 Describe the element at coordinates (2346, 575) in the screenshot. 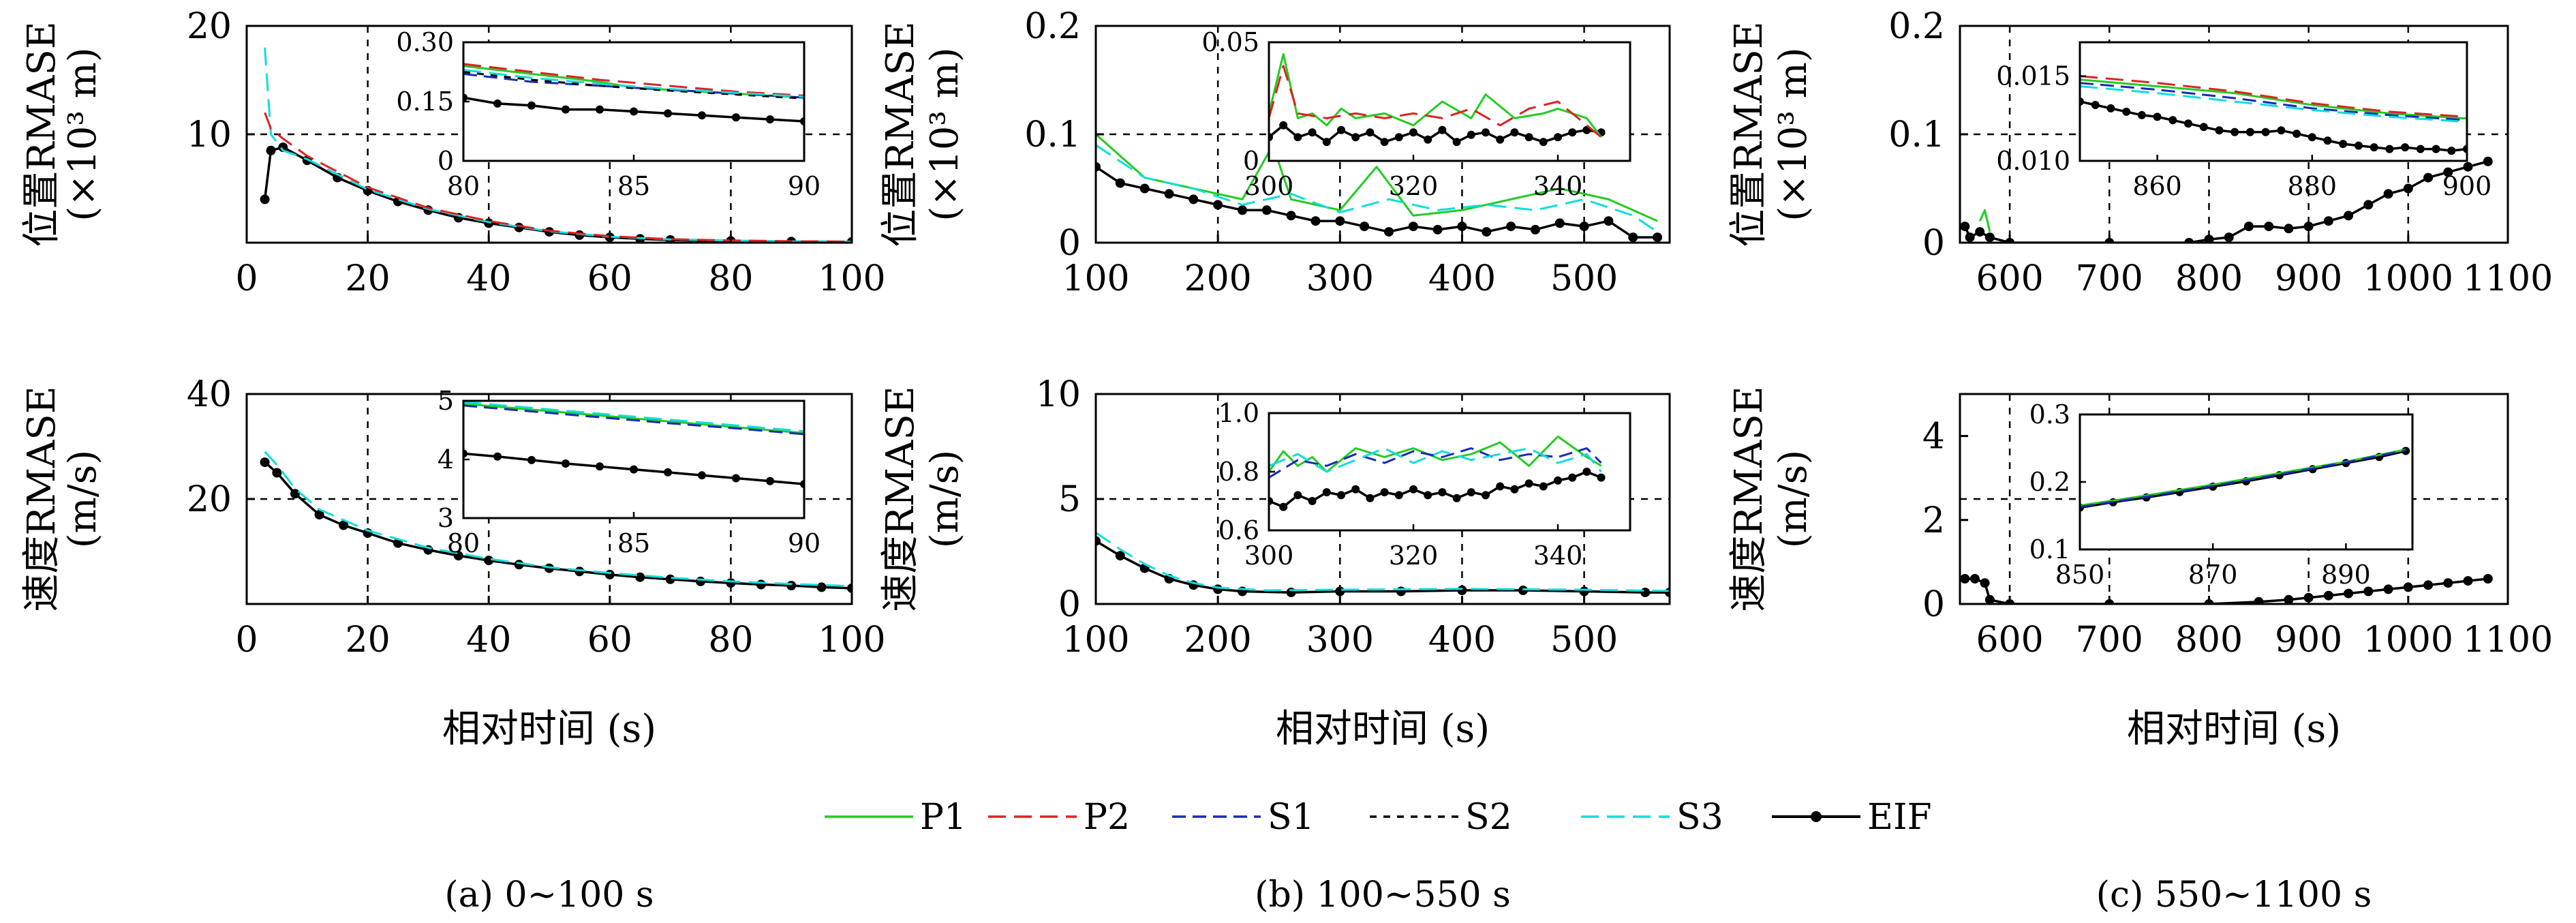

I see `inset-x-tick-label: 890` at that location.